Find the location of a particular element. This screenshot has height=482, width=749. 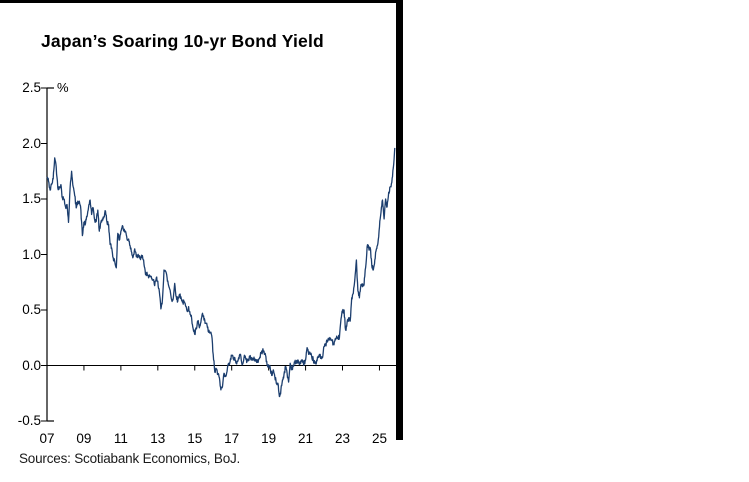

y-axis-unit-label: % is located at coordinates (63, 87).